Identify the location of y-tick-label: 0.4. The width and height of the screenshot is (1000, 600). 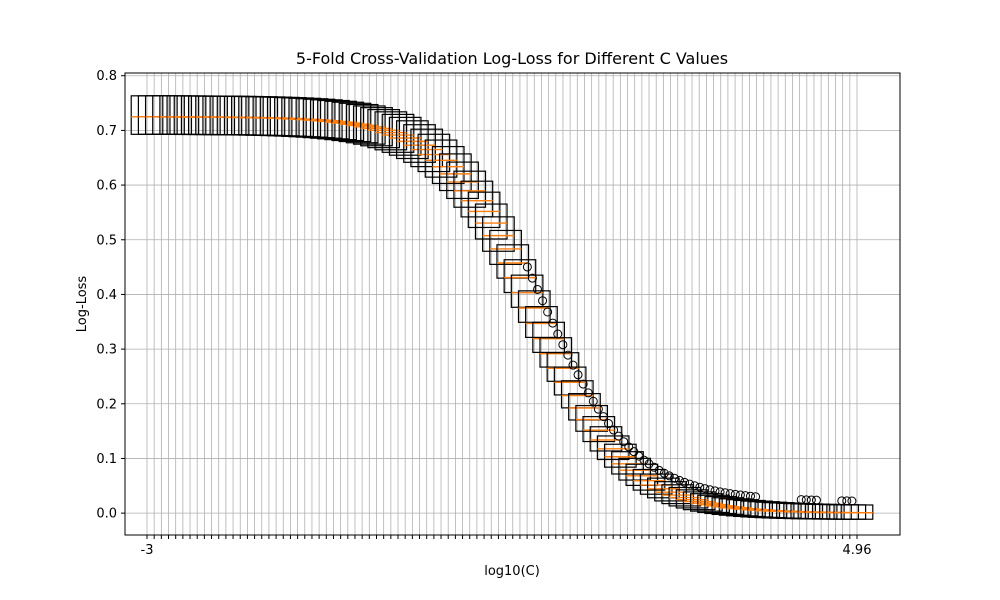
(106, 295).